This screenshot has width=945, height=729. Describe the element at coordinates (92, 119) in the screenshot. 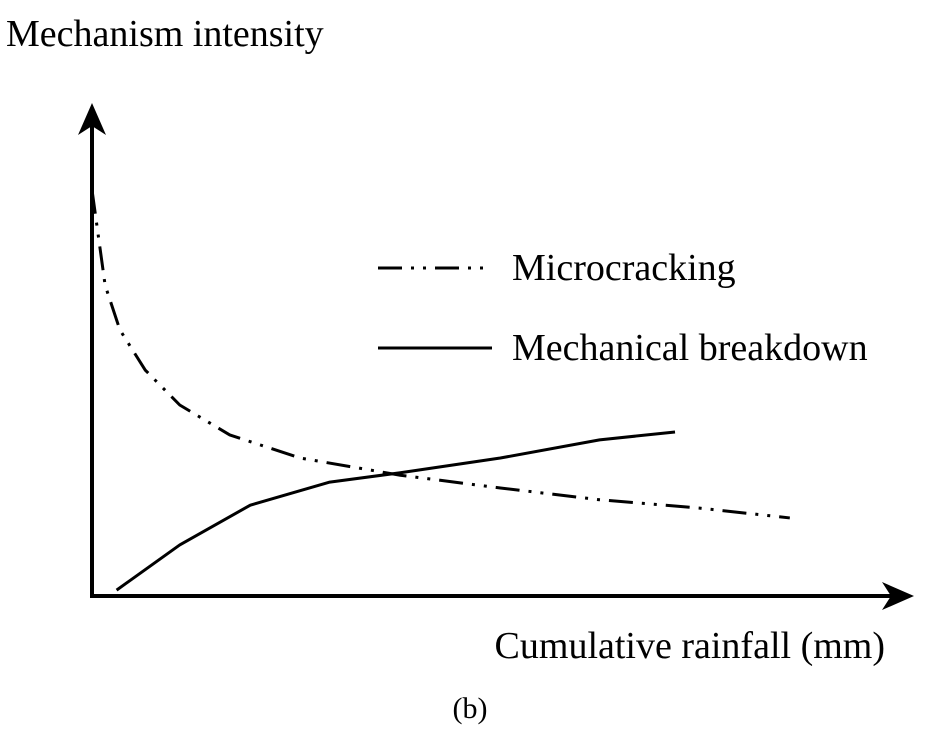

I see `y-axis-arrow` at that location.